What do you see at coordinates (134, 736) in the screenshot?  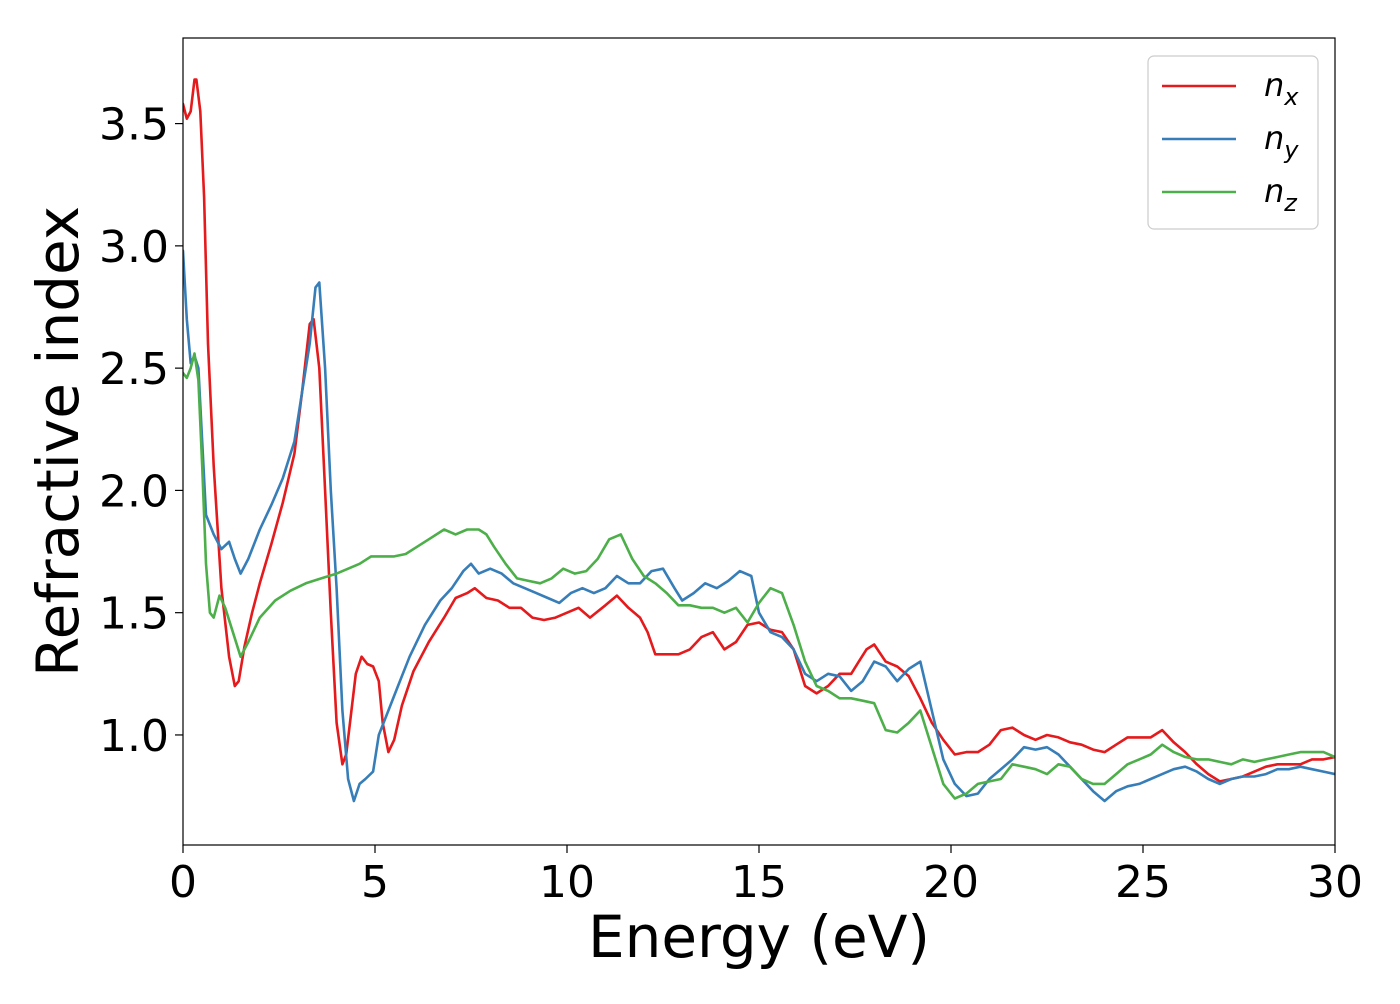 I see `y-tick-label: 1.0` at bounding box center [134, 736].